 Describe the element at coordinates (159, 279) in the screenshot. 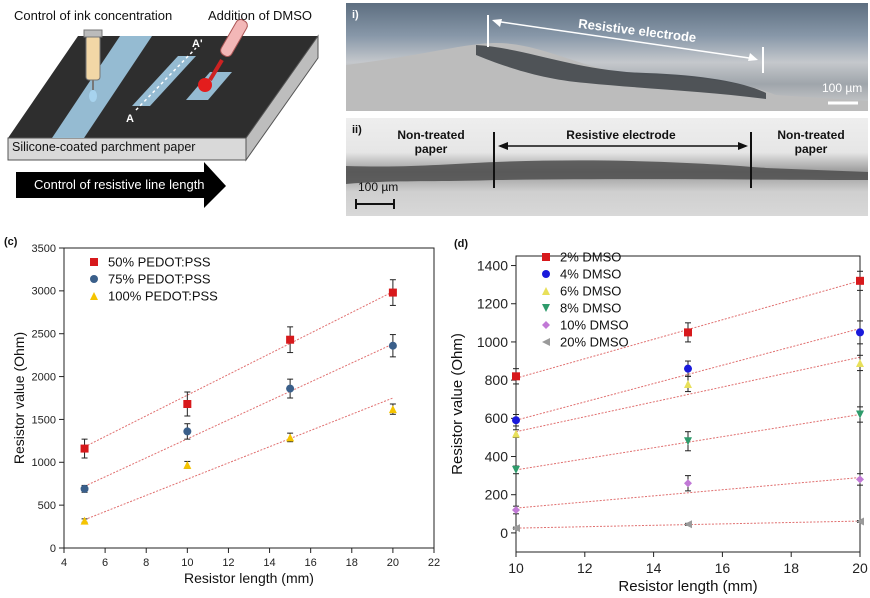

I see `legend-label: 75% PEDOT:PSS` at that location.